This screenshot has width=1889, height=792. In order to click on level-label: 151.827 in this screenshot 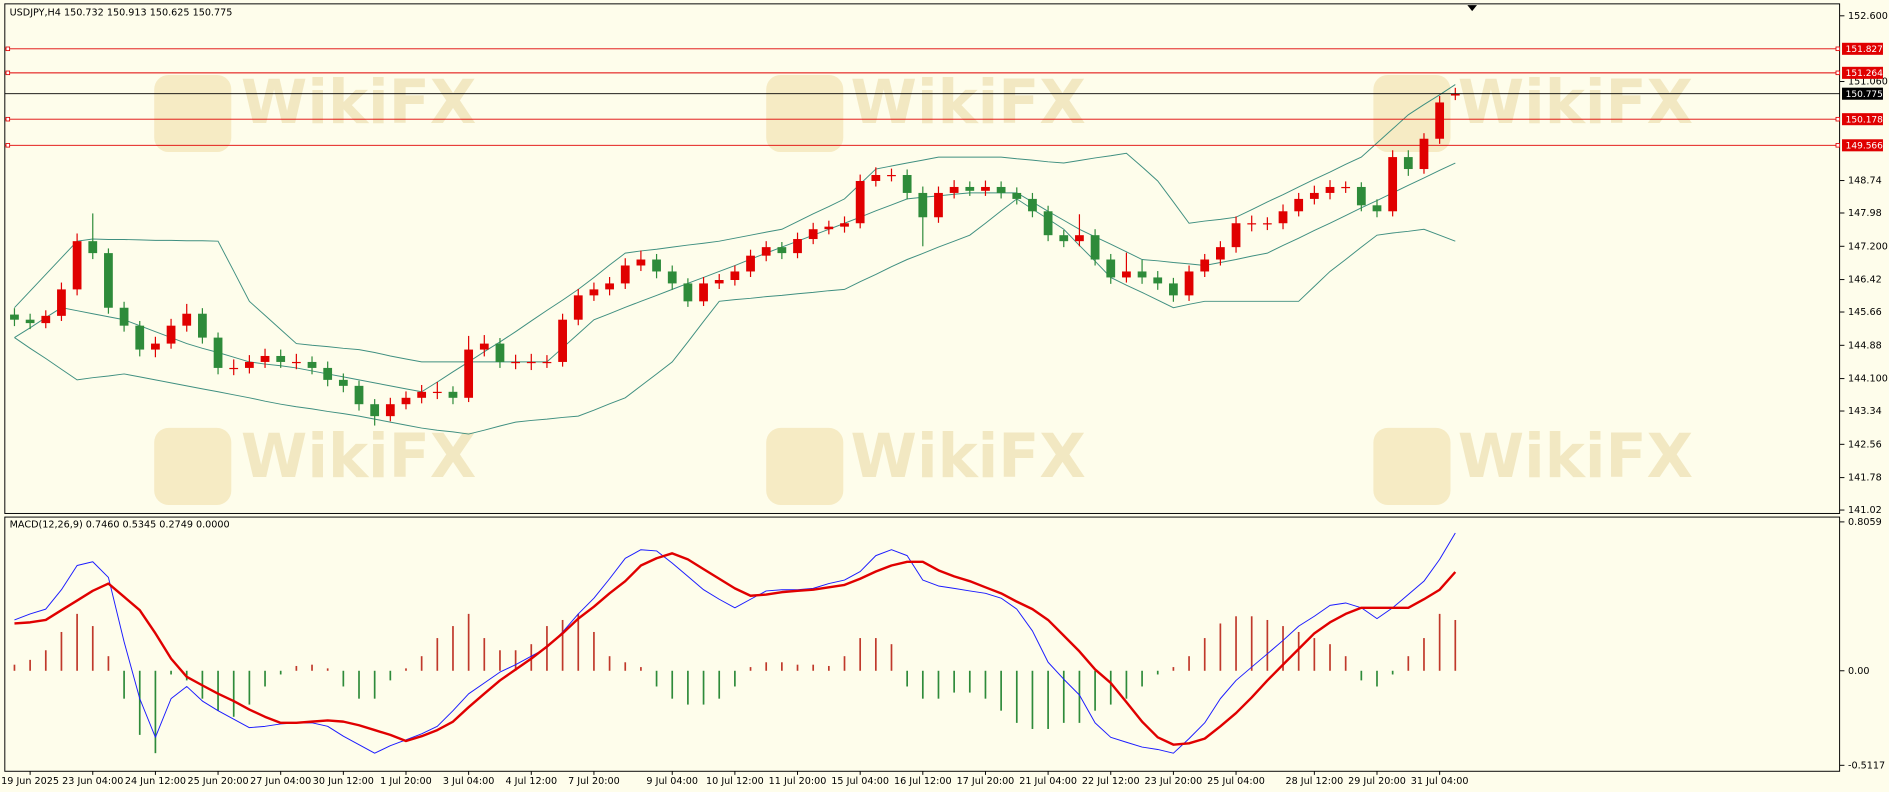, I will do `click(1864, 50)`.